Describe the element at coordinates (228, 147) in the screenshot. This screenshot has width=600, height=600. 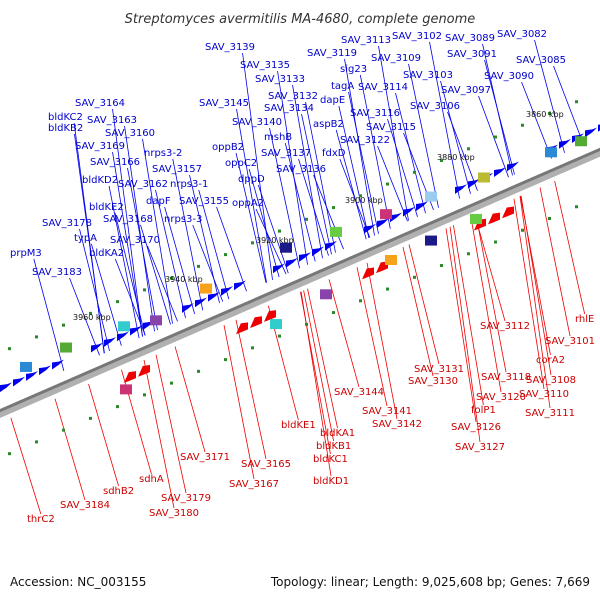
I see `gene-label: oppB2` at that location.